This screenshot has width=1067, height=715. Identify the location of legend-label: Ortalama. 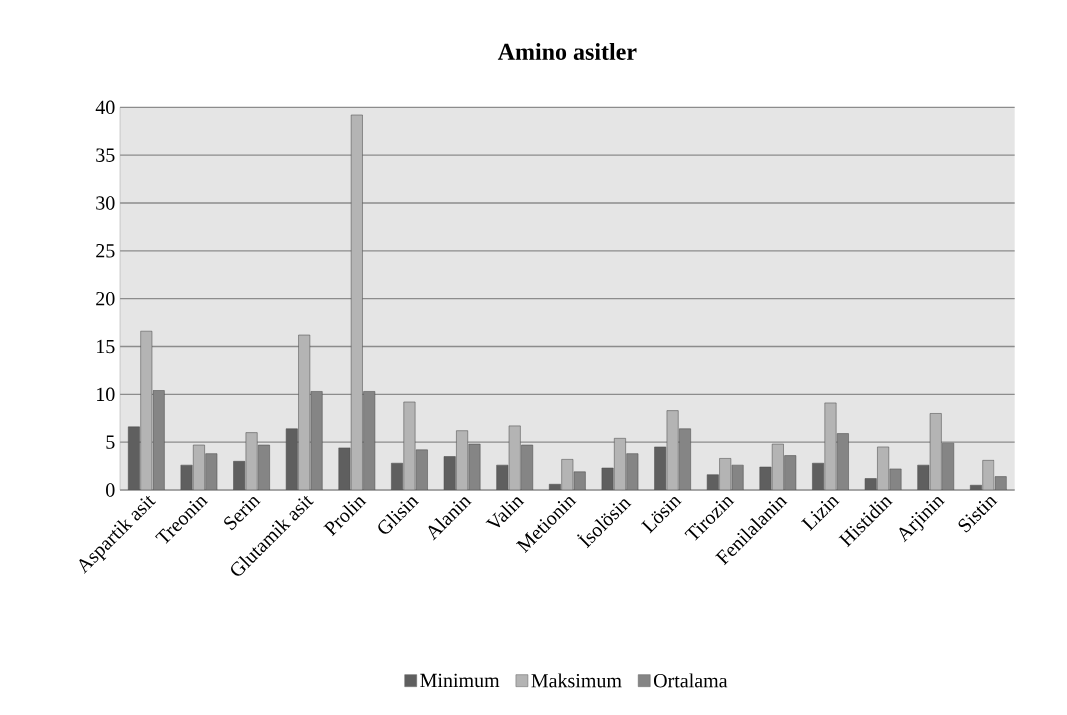
(690, 680).